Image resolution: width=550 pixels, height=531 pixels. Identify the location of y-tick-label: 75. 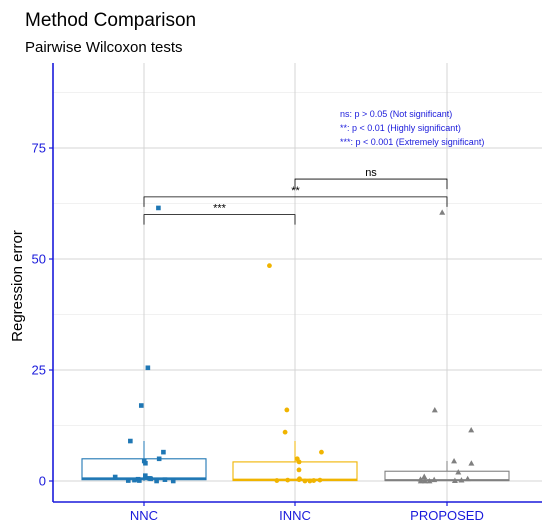
(39, 148).